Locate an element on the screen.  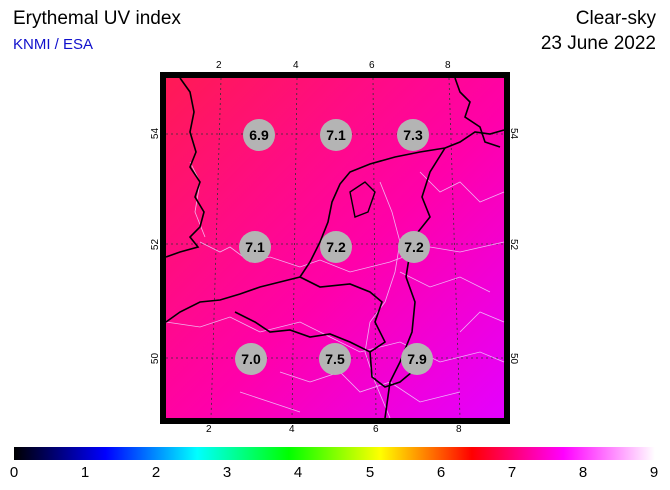
top-tick-6: 6 is located at coordinates (372, 65).